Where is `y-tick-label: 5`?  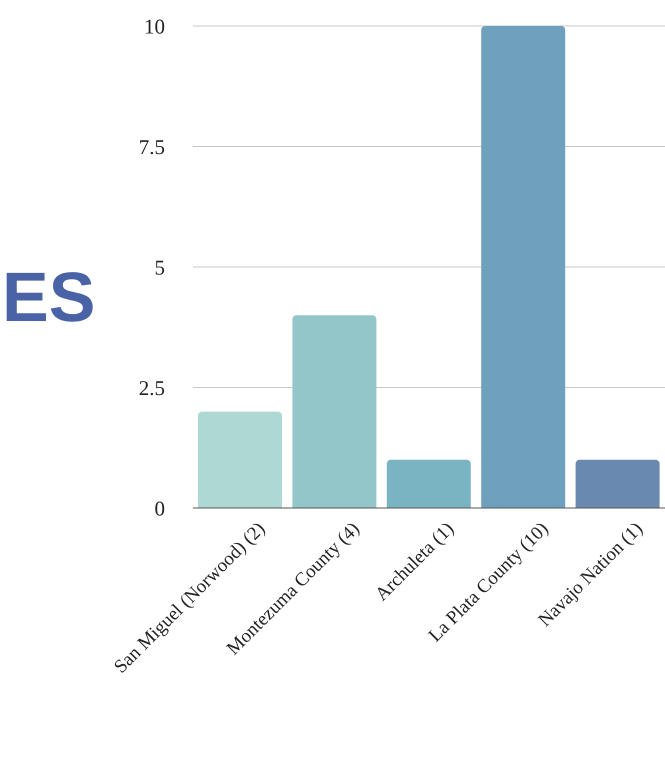
y-tick-label: 5 is located at coordinates (159, 267).